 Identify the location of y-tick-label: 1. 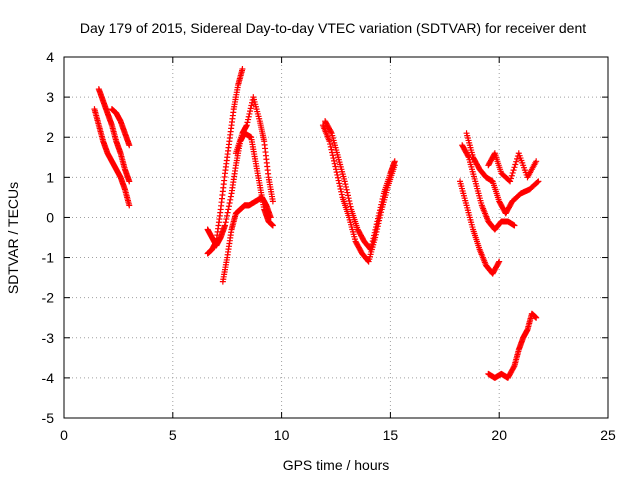
(50, 177).